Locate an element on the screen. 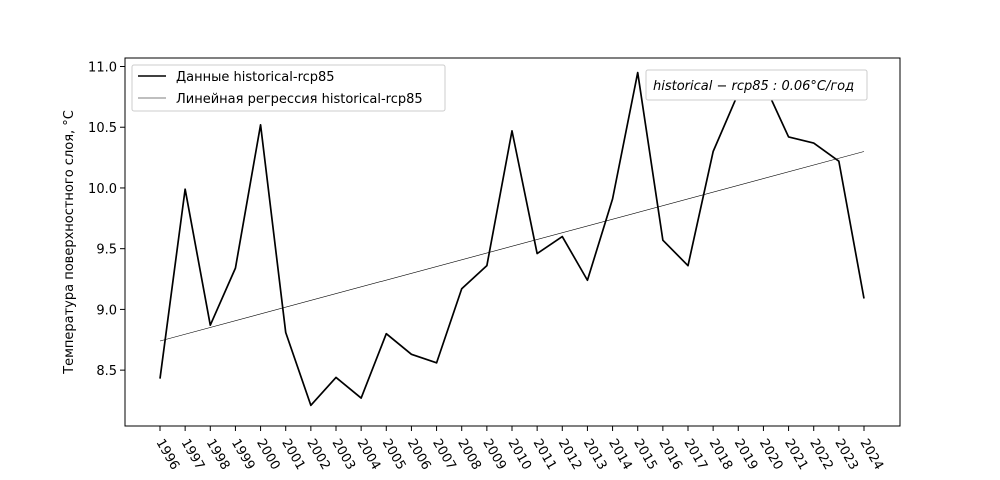 Image resolution: width=1000 pixels, height=480 pixels. x-tick-label: 2009 is located at coordinates (494, 455).